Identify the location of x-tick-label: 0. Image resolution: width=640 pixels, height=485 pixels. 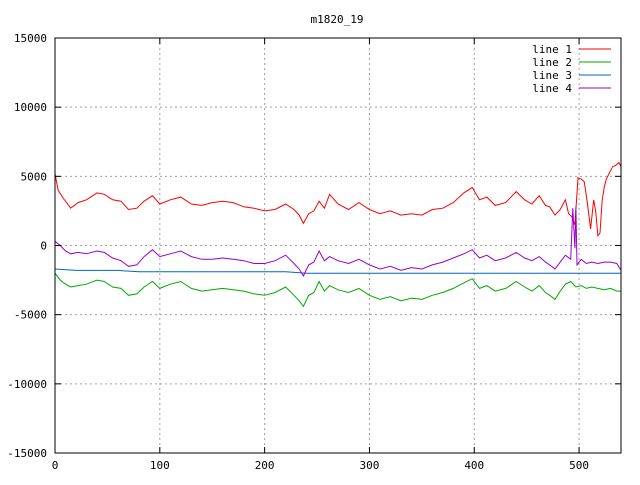
(55, 465).